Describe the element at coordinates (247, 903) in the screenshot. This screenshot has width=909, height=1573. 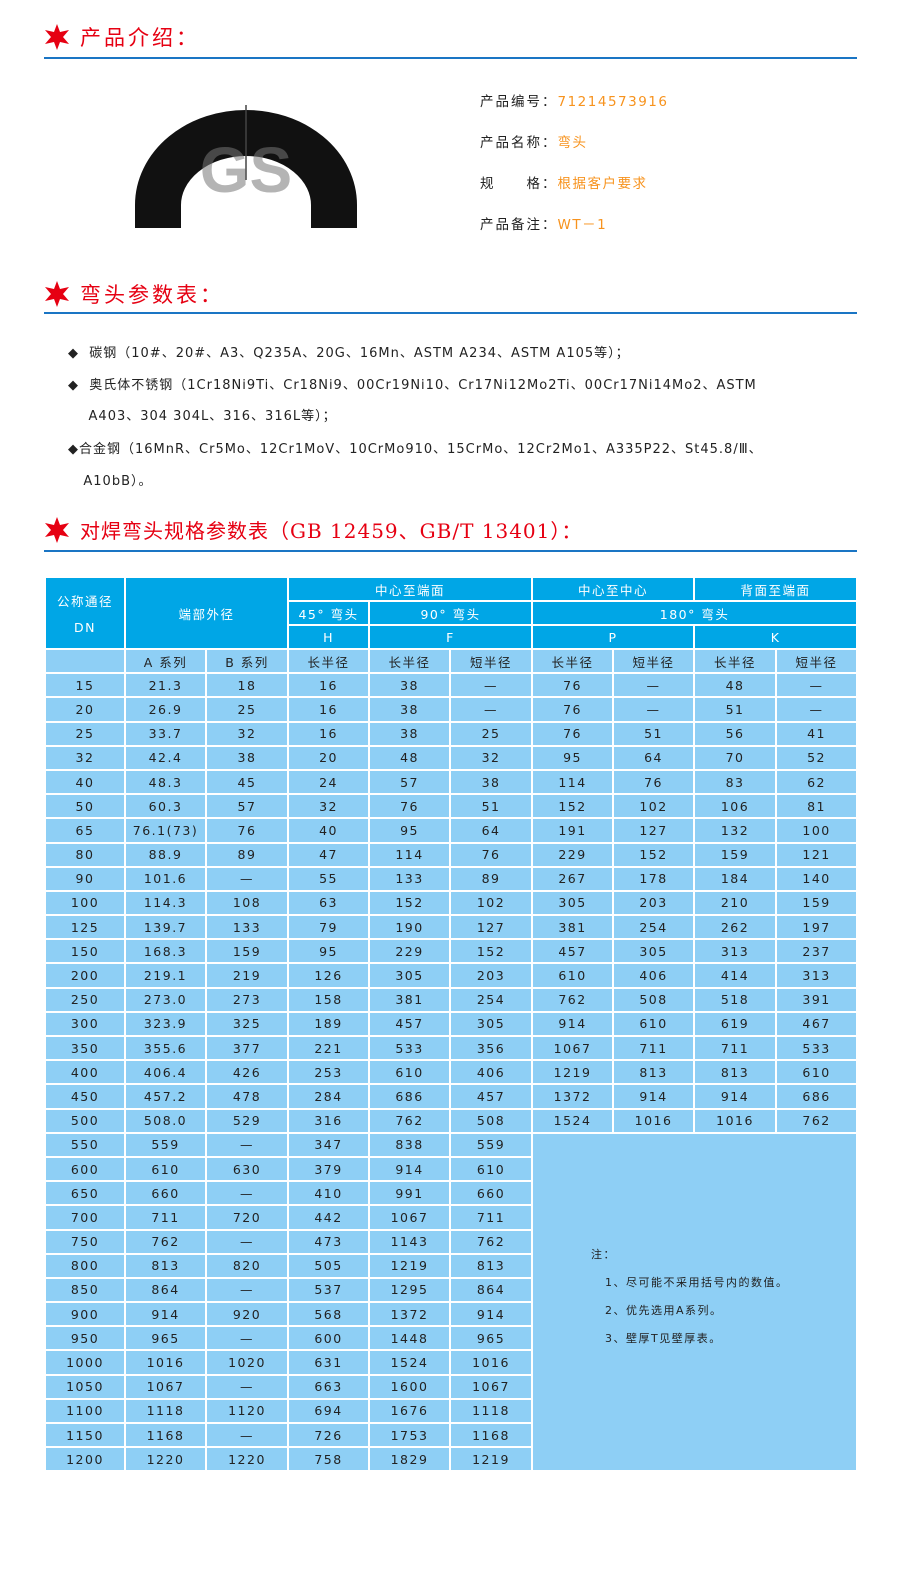
I see `table-cell: 108` at that location.